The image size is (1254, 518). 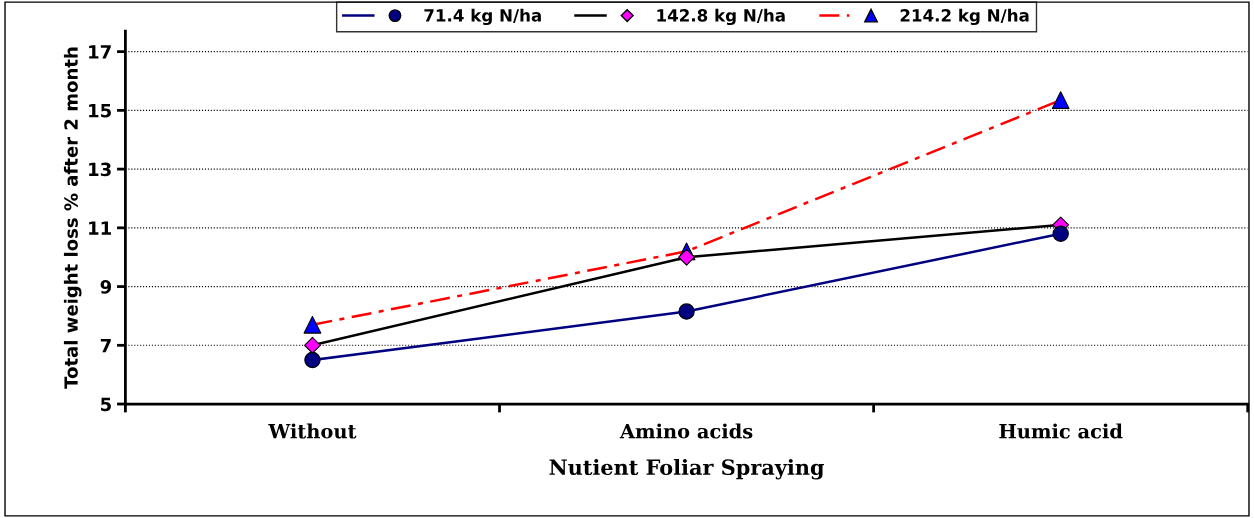 What do you see at coordinates (100, 111) in the screenshot?
I see `y-tick-label: 15` at bounding box center [100, 111].